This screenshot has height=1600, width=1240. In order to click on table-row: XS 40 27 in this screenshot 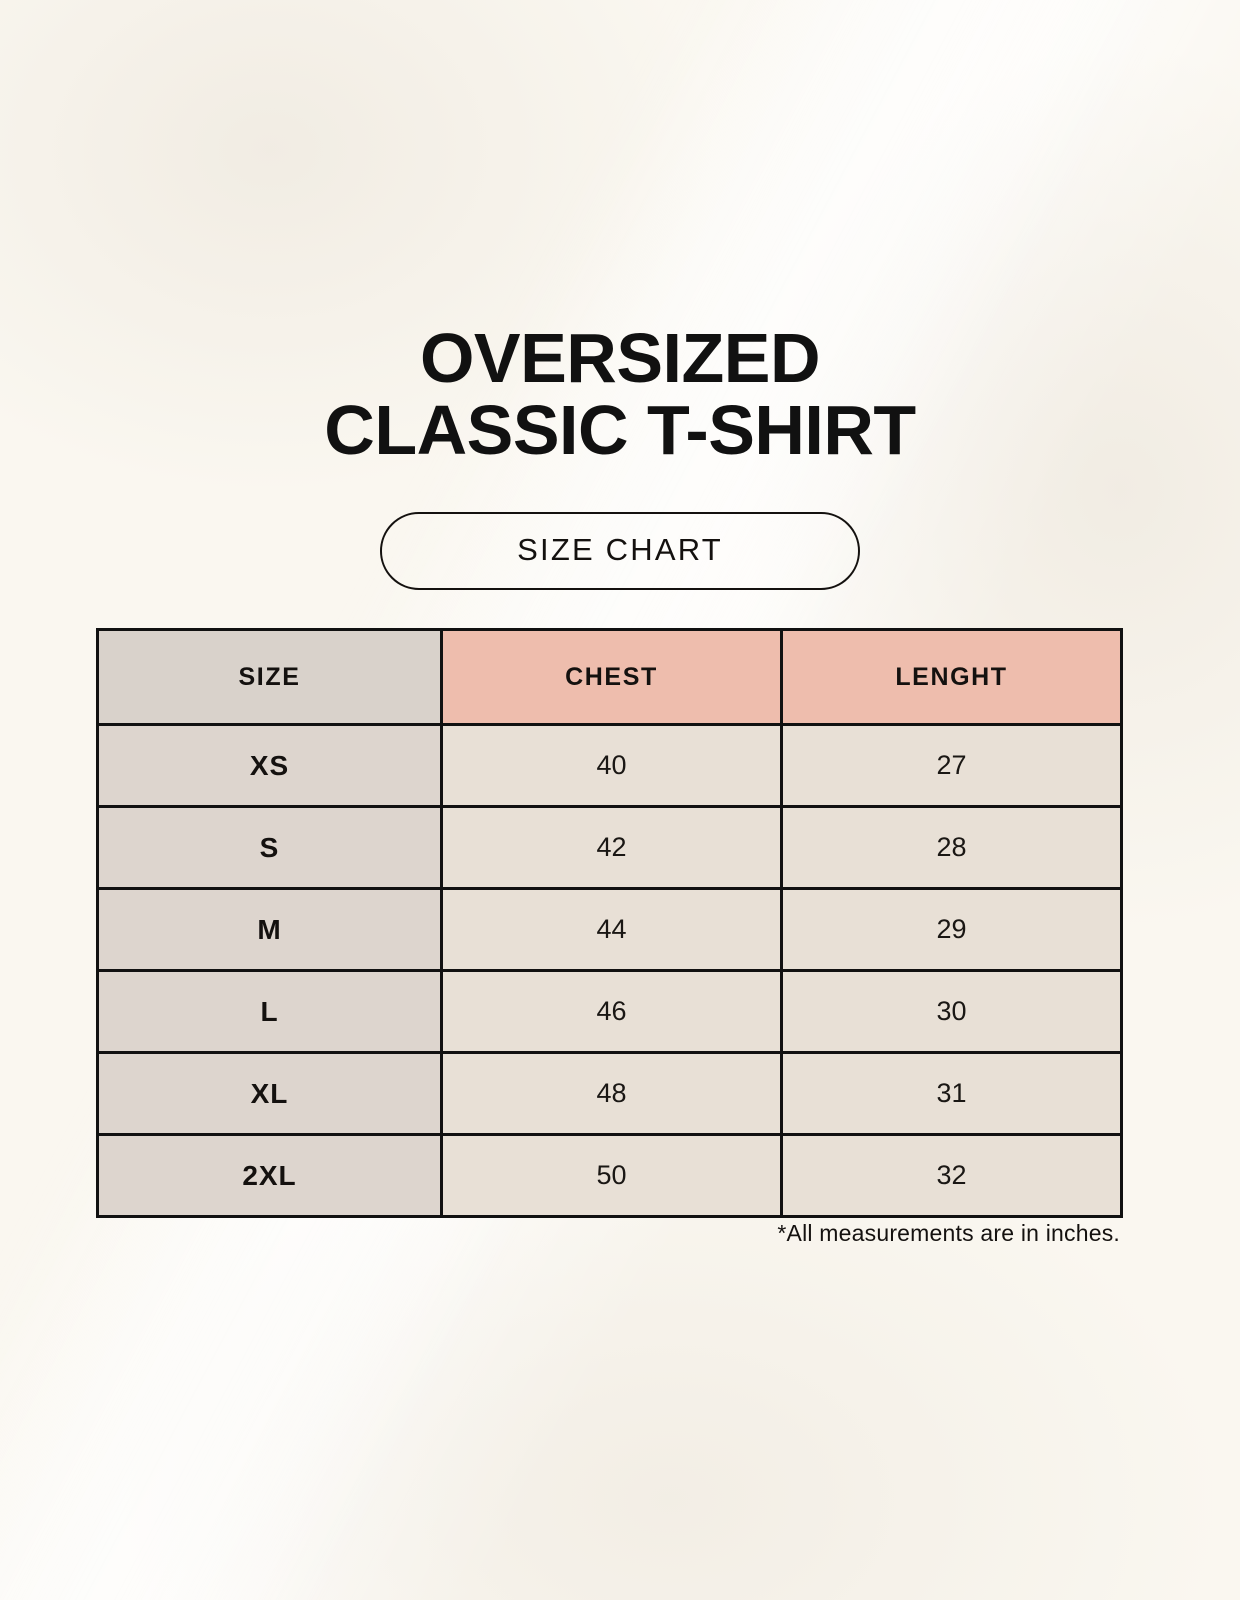, I will do `click(609, 765)`.